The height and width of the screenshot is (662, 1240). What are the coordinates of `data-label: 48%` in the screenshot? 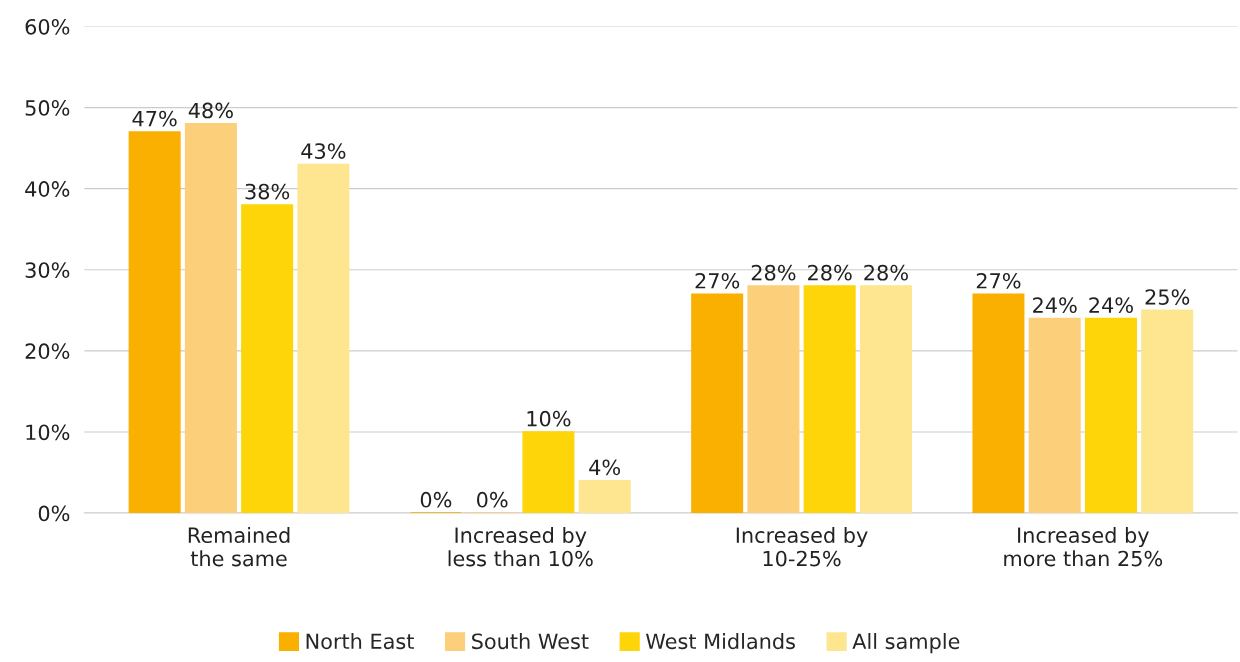 It's located at (210, 110).